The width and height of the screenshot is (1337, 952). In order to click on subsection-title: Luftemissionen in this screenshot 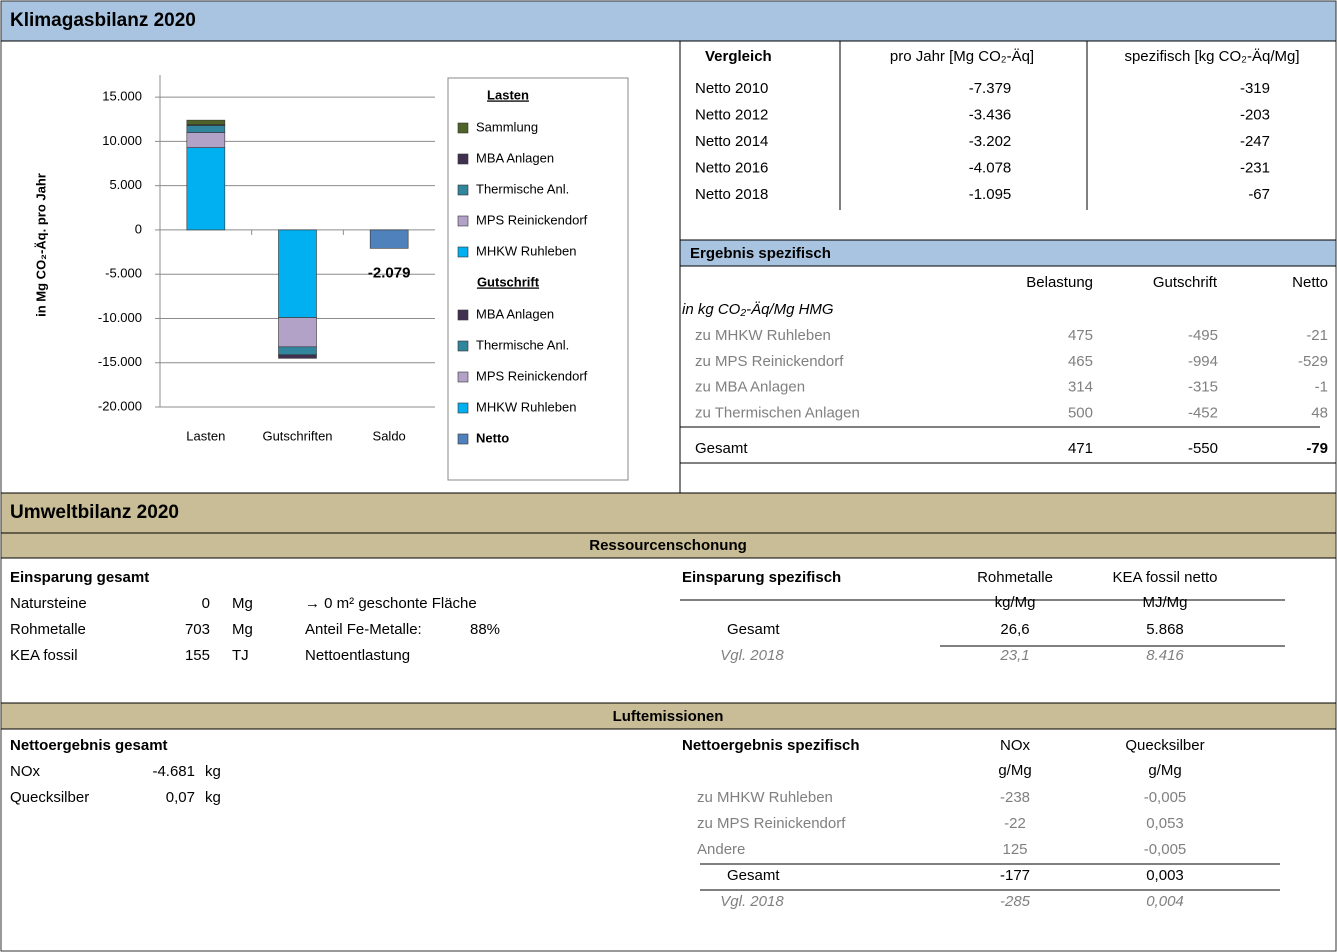, I will do `click(668, 716)`.